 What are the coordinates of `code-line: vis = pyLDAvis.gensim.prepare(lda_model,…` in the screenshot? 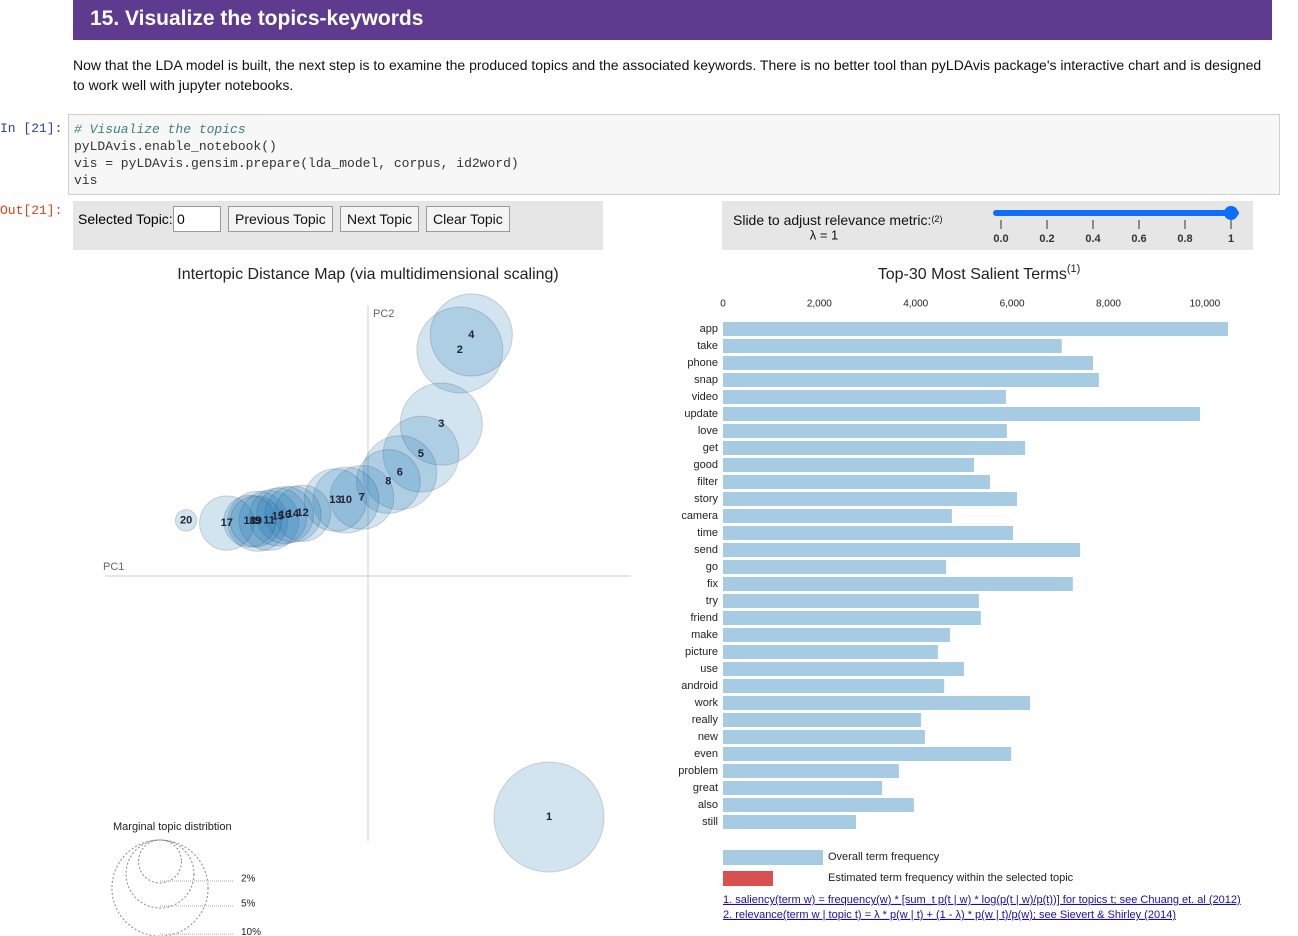 It's located at (296, 163).